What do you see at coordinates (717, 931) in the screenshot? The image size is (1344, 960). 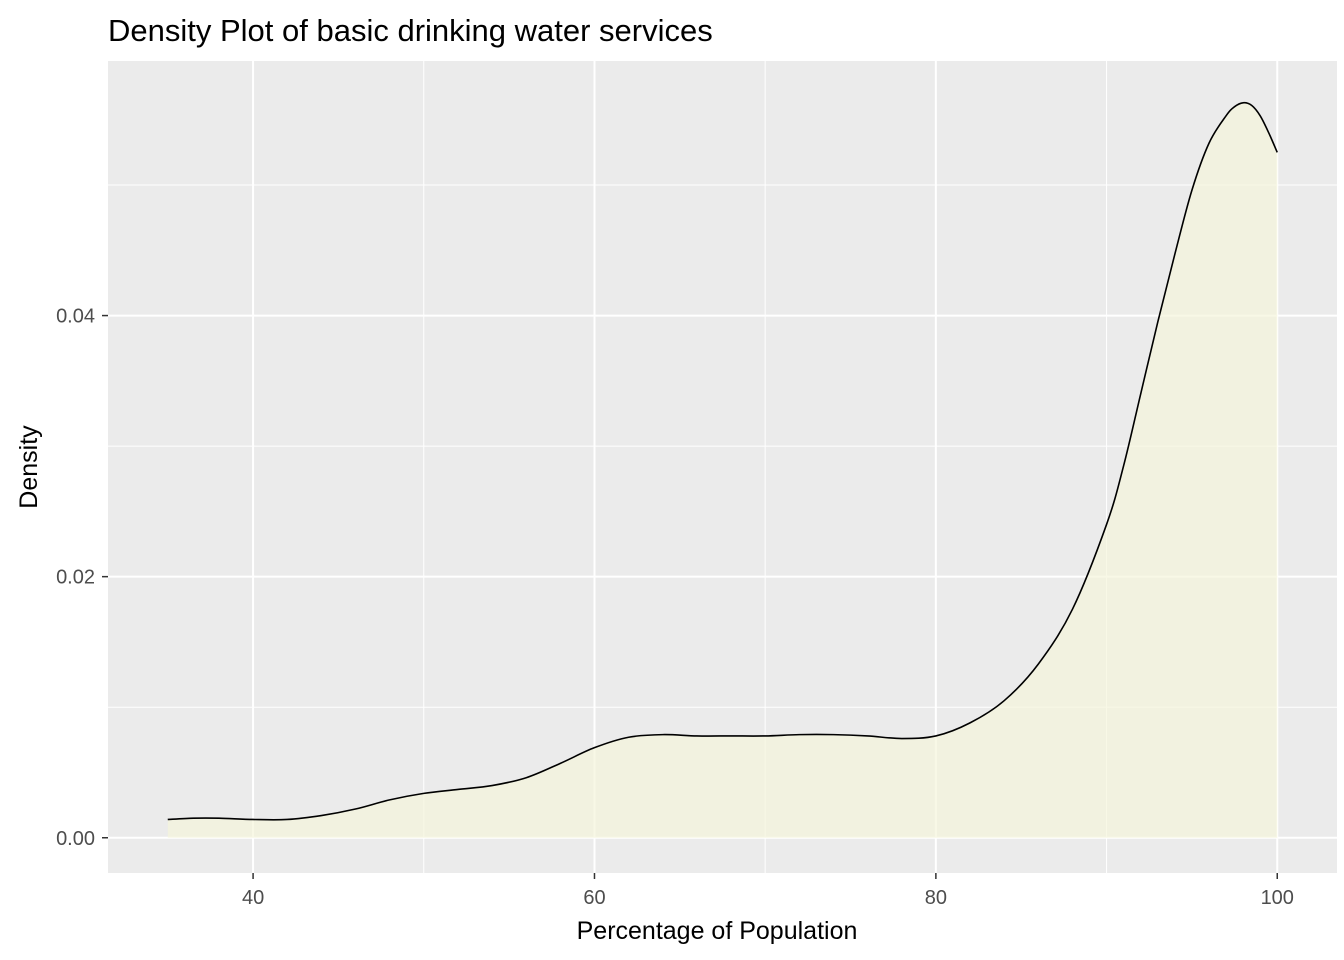 I see `x-axis-title: Percentage of Population` at bounding box center [717, 931].